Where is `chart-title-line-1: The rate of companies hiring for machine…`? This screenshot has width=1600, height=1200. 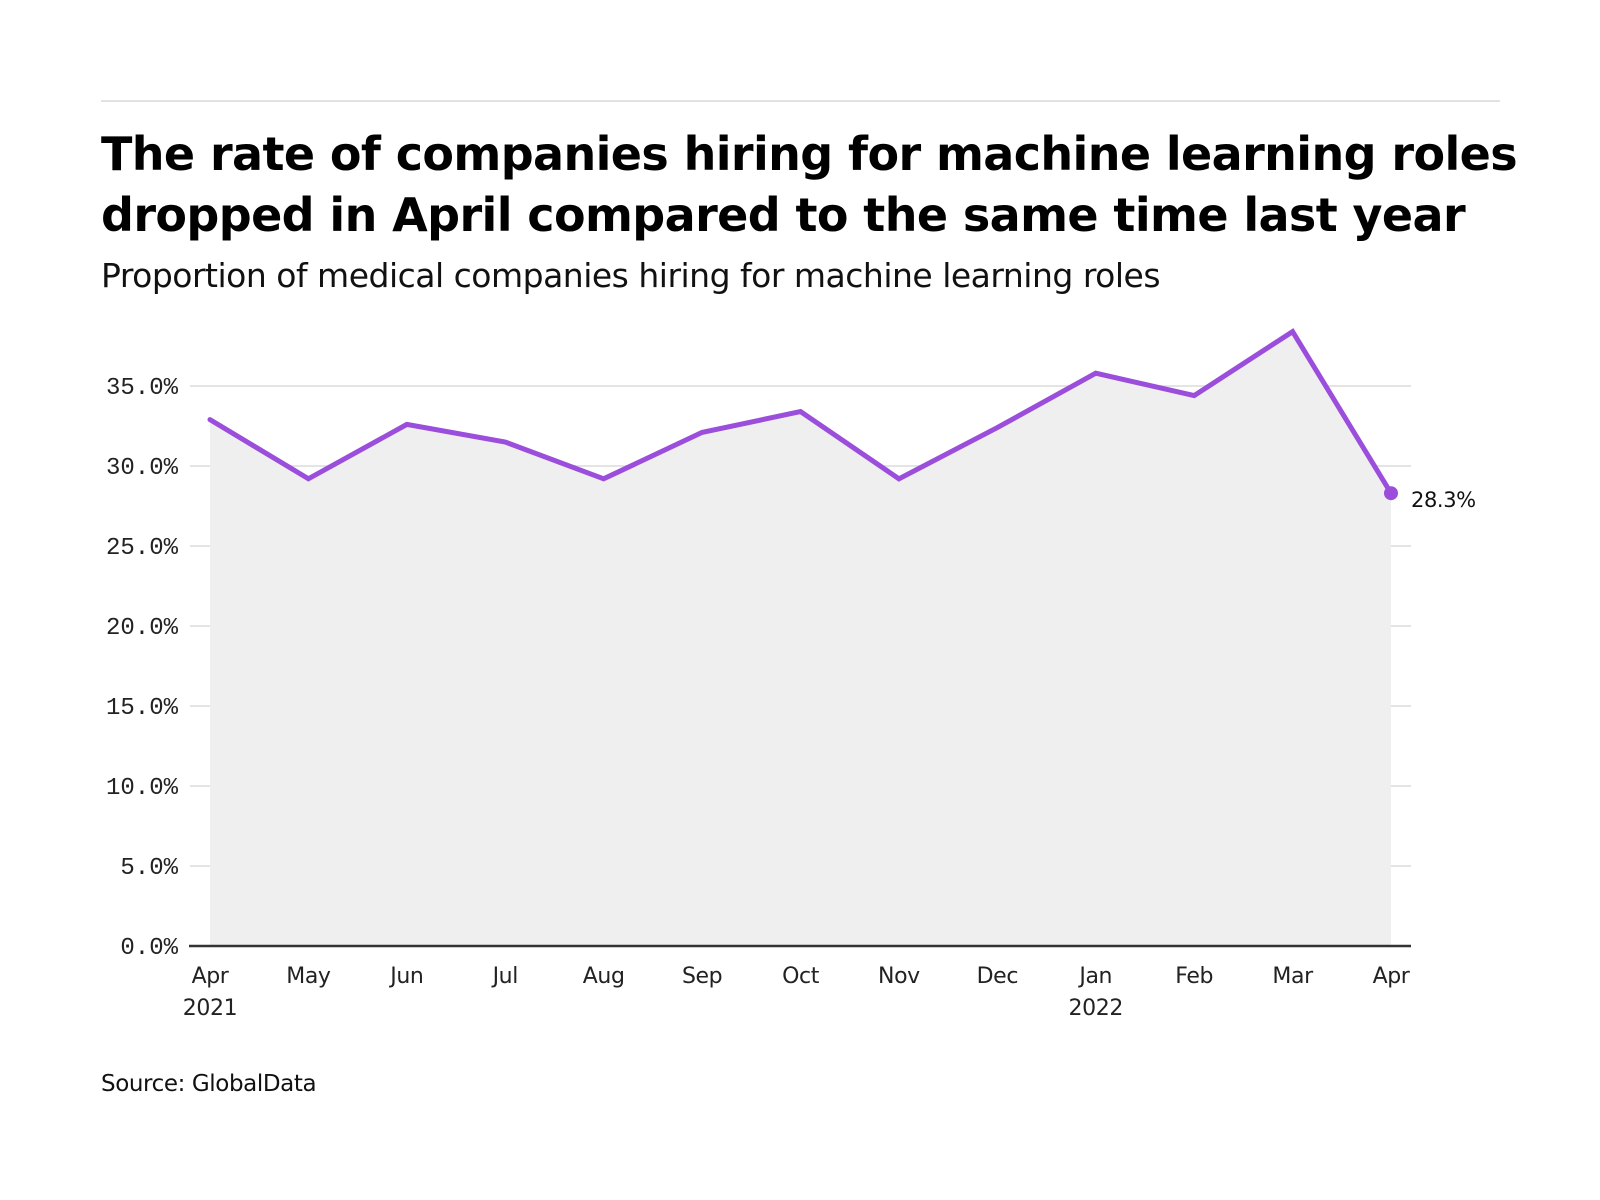
chart-title-line-1: The rate of companies hiring for machine… is located at coordinates (809, 154).